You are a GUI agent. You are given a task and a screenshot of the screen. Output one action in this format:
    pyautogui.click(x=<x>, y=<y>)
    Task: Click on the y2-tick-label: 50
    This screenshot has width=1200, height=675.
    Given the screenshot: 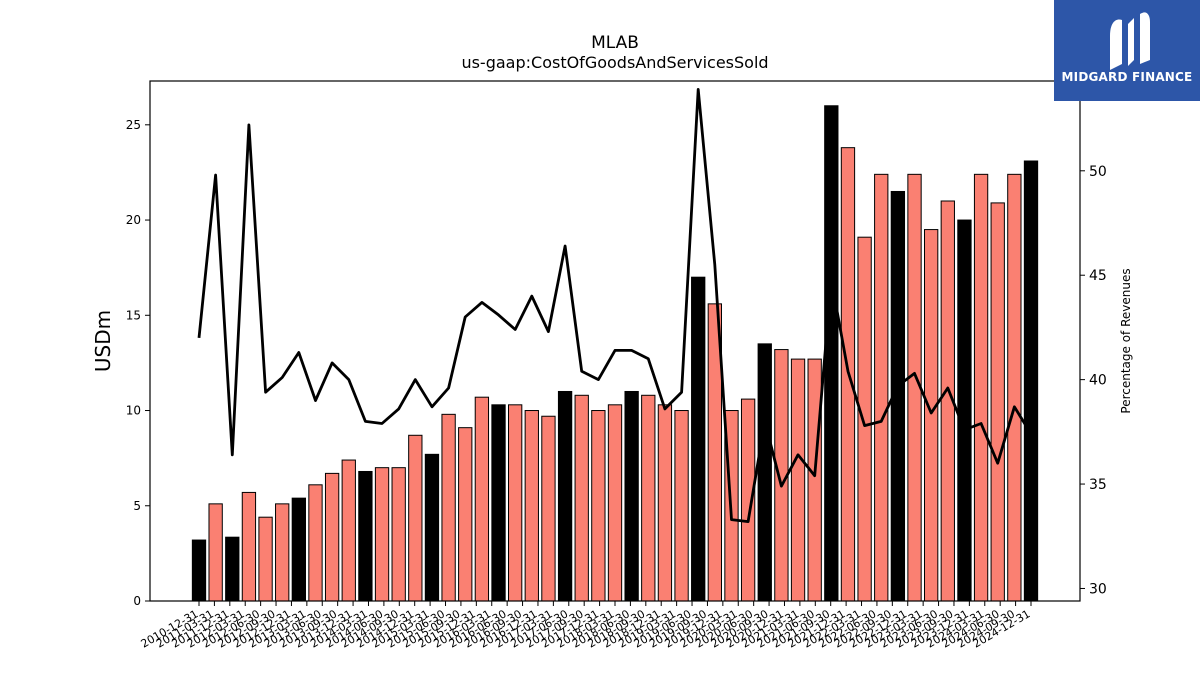 What is the action you would take?
    pyautogui.click(x=1098, y=172)
    